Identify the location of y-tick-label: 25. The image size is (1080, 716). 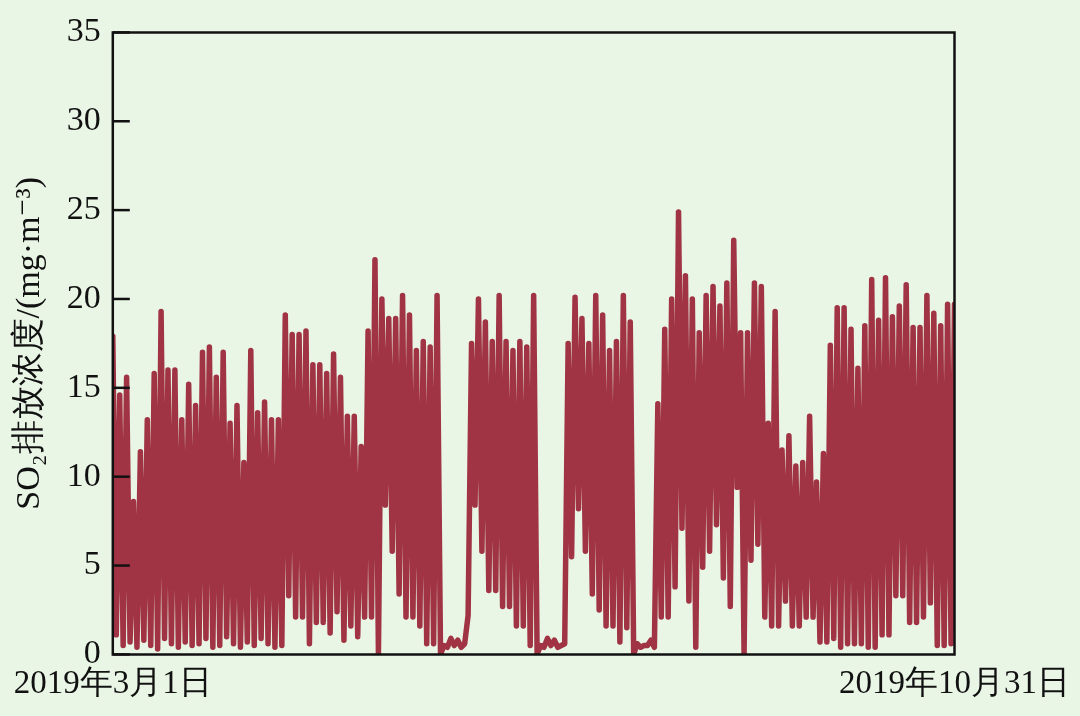
(83, 208).